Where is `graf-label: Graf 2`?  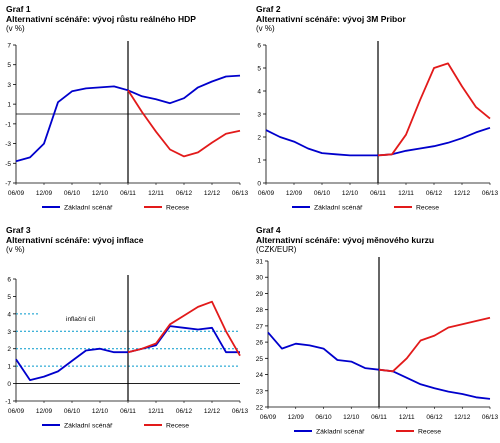 graf-label: Graf 2 is located at coordinates (268, 9).